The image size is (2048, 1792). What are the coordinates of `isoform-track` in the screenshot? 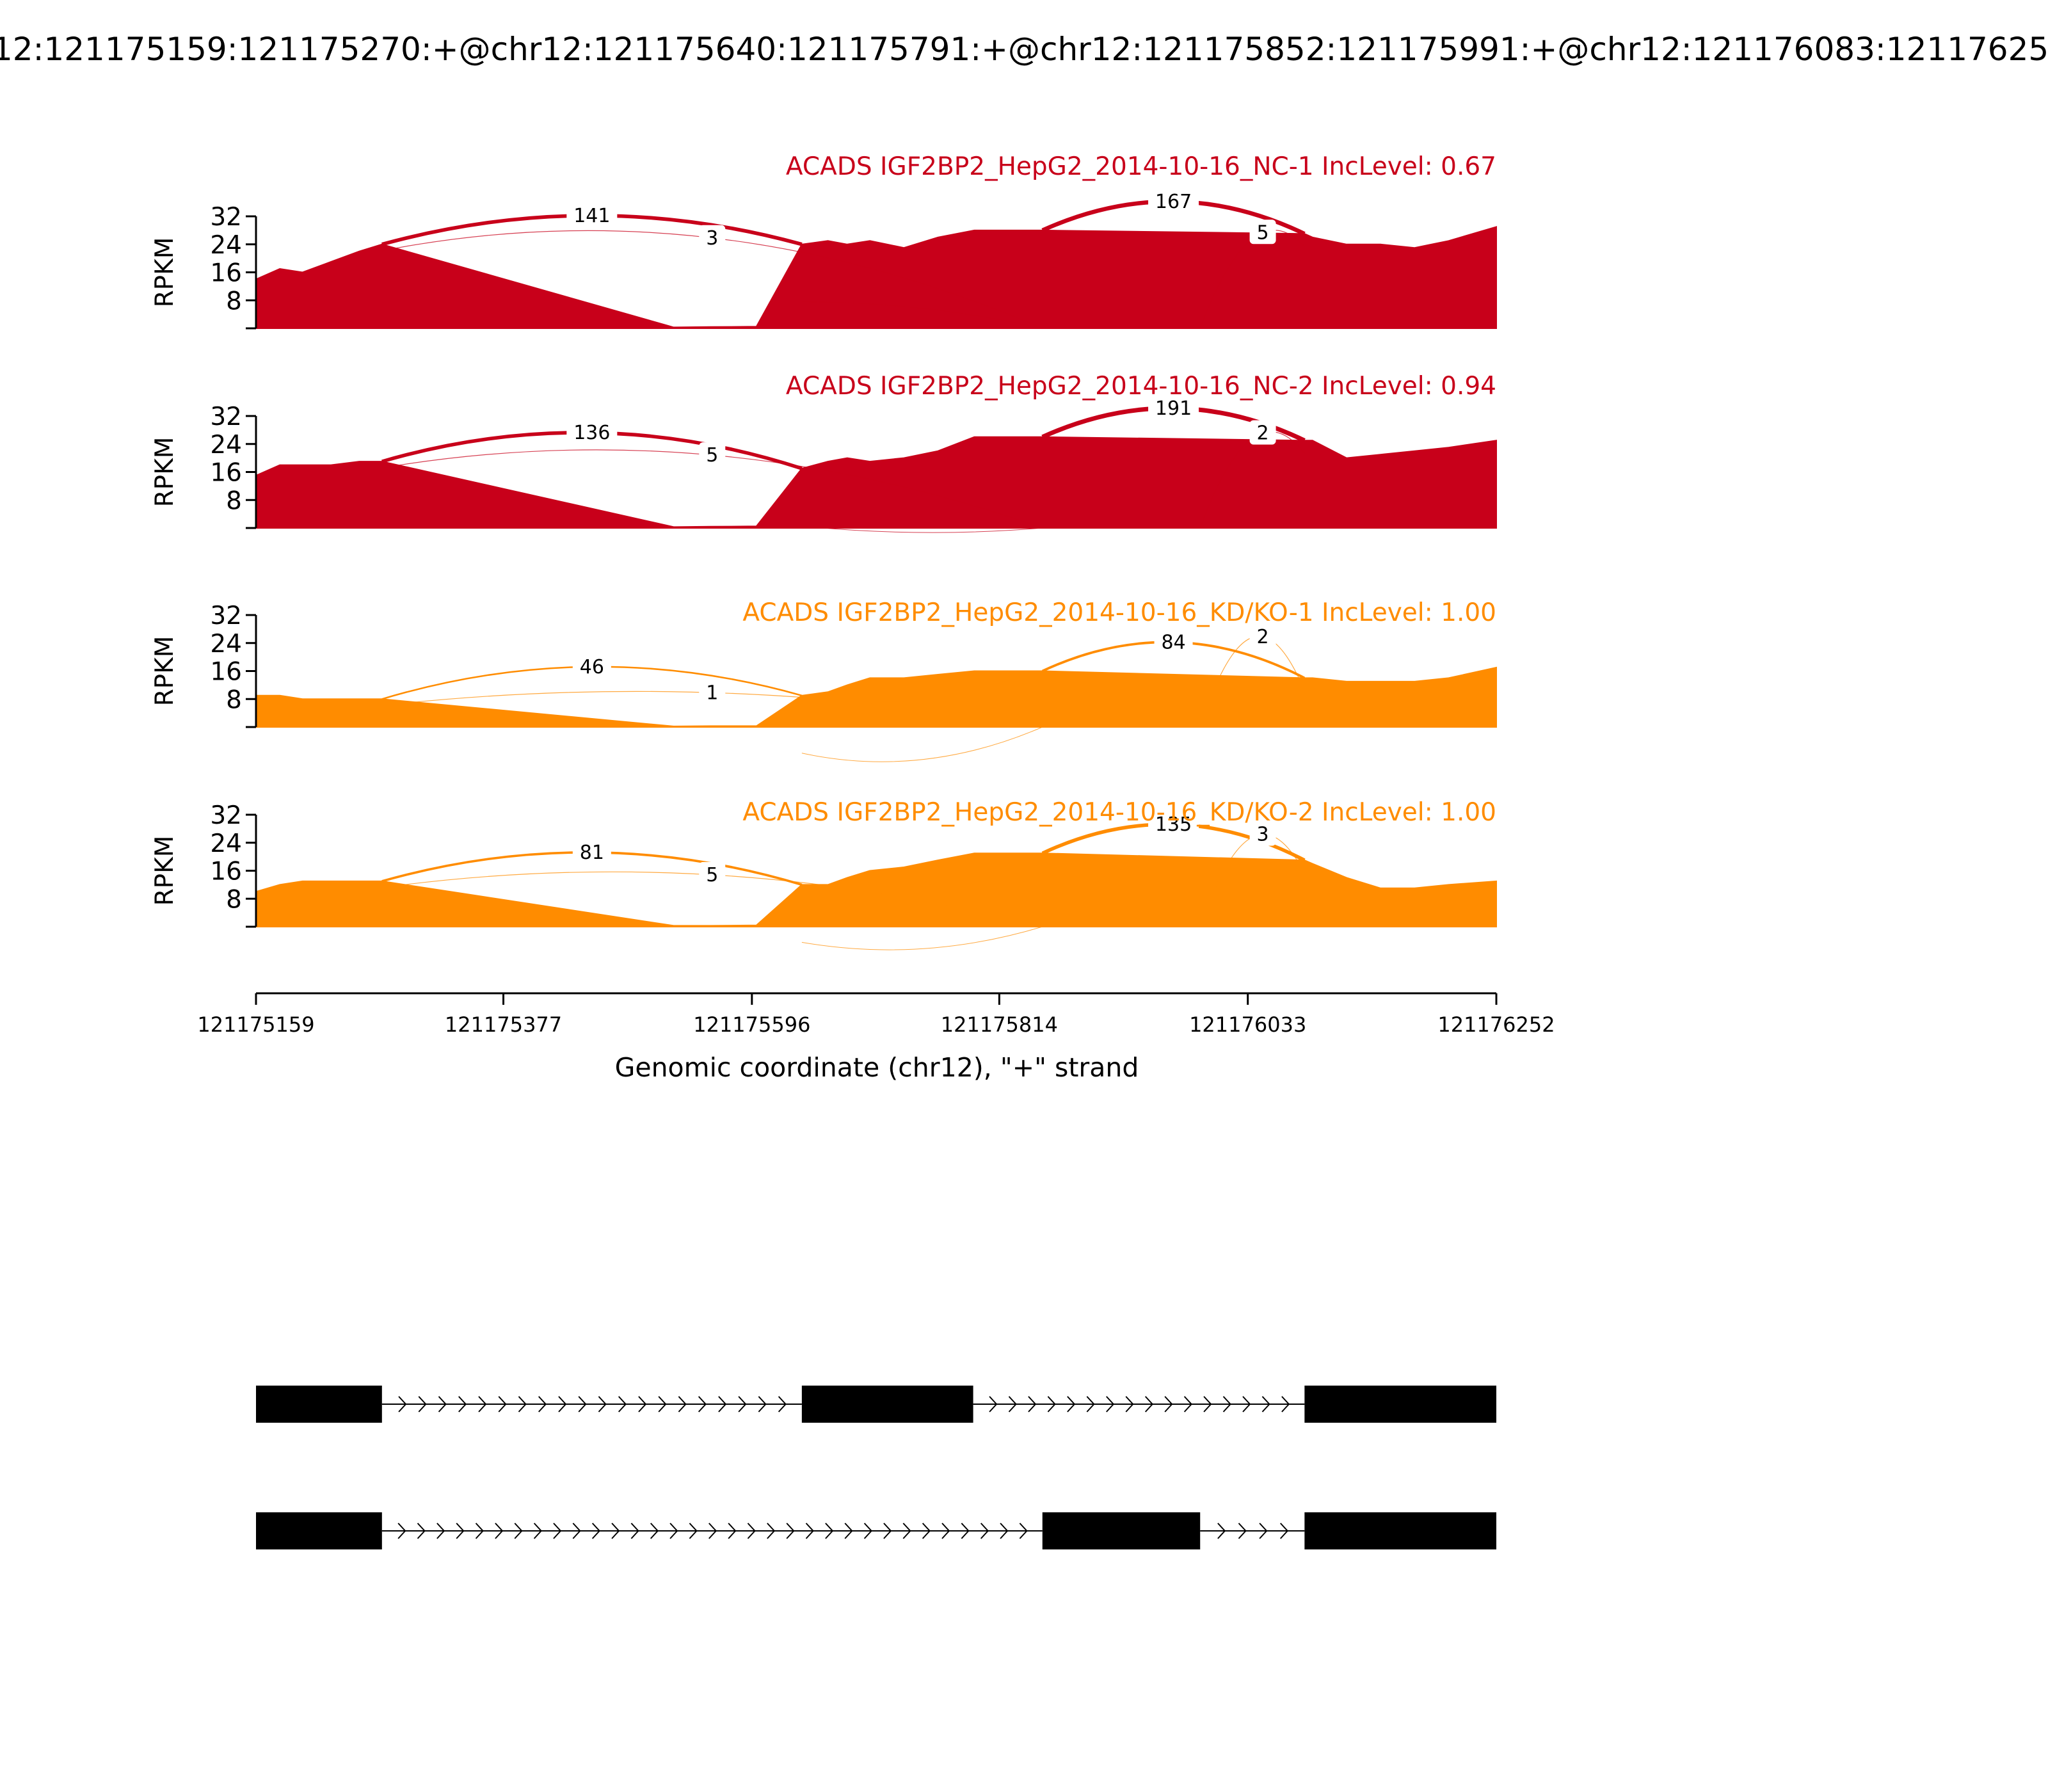 It's located at (876, 1467).